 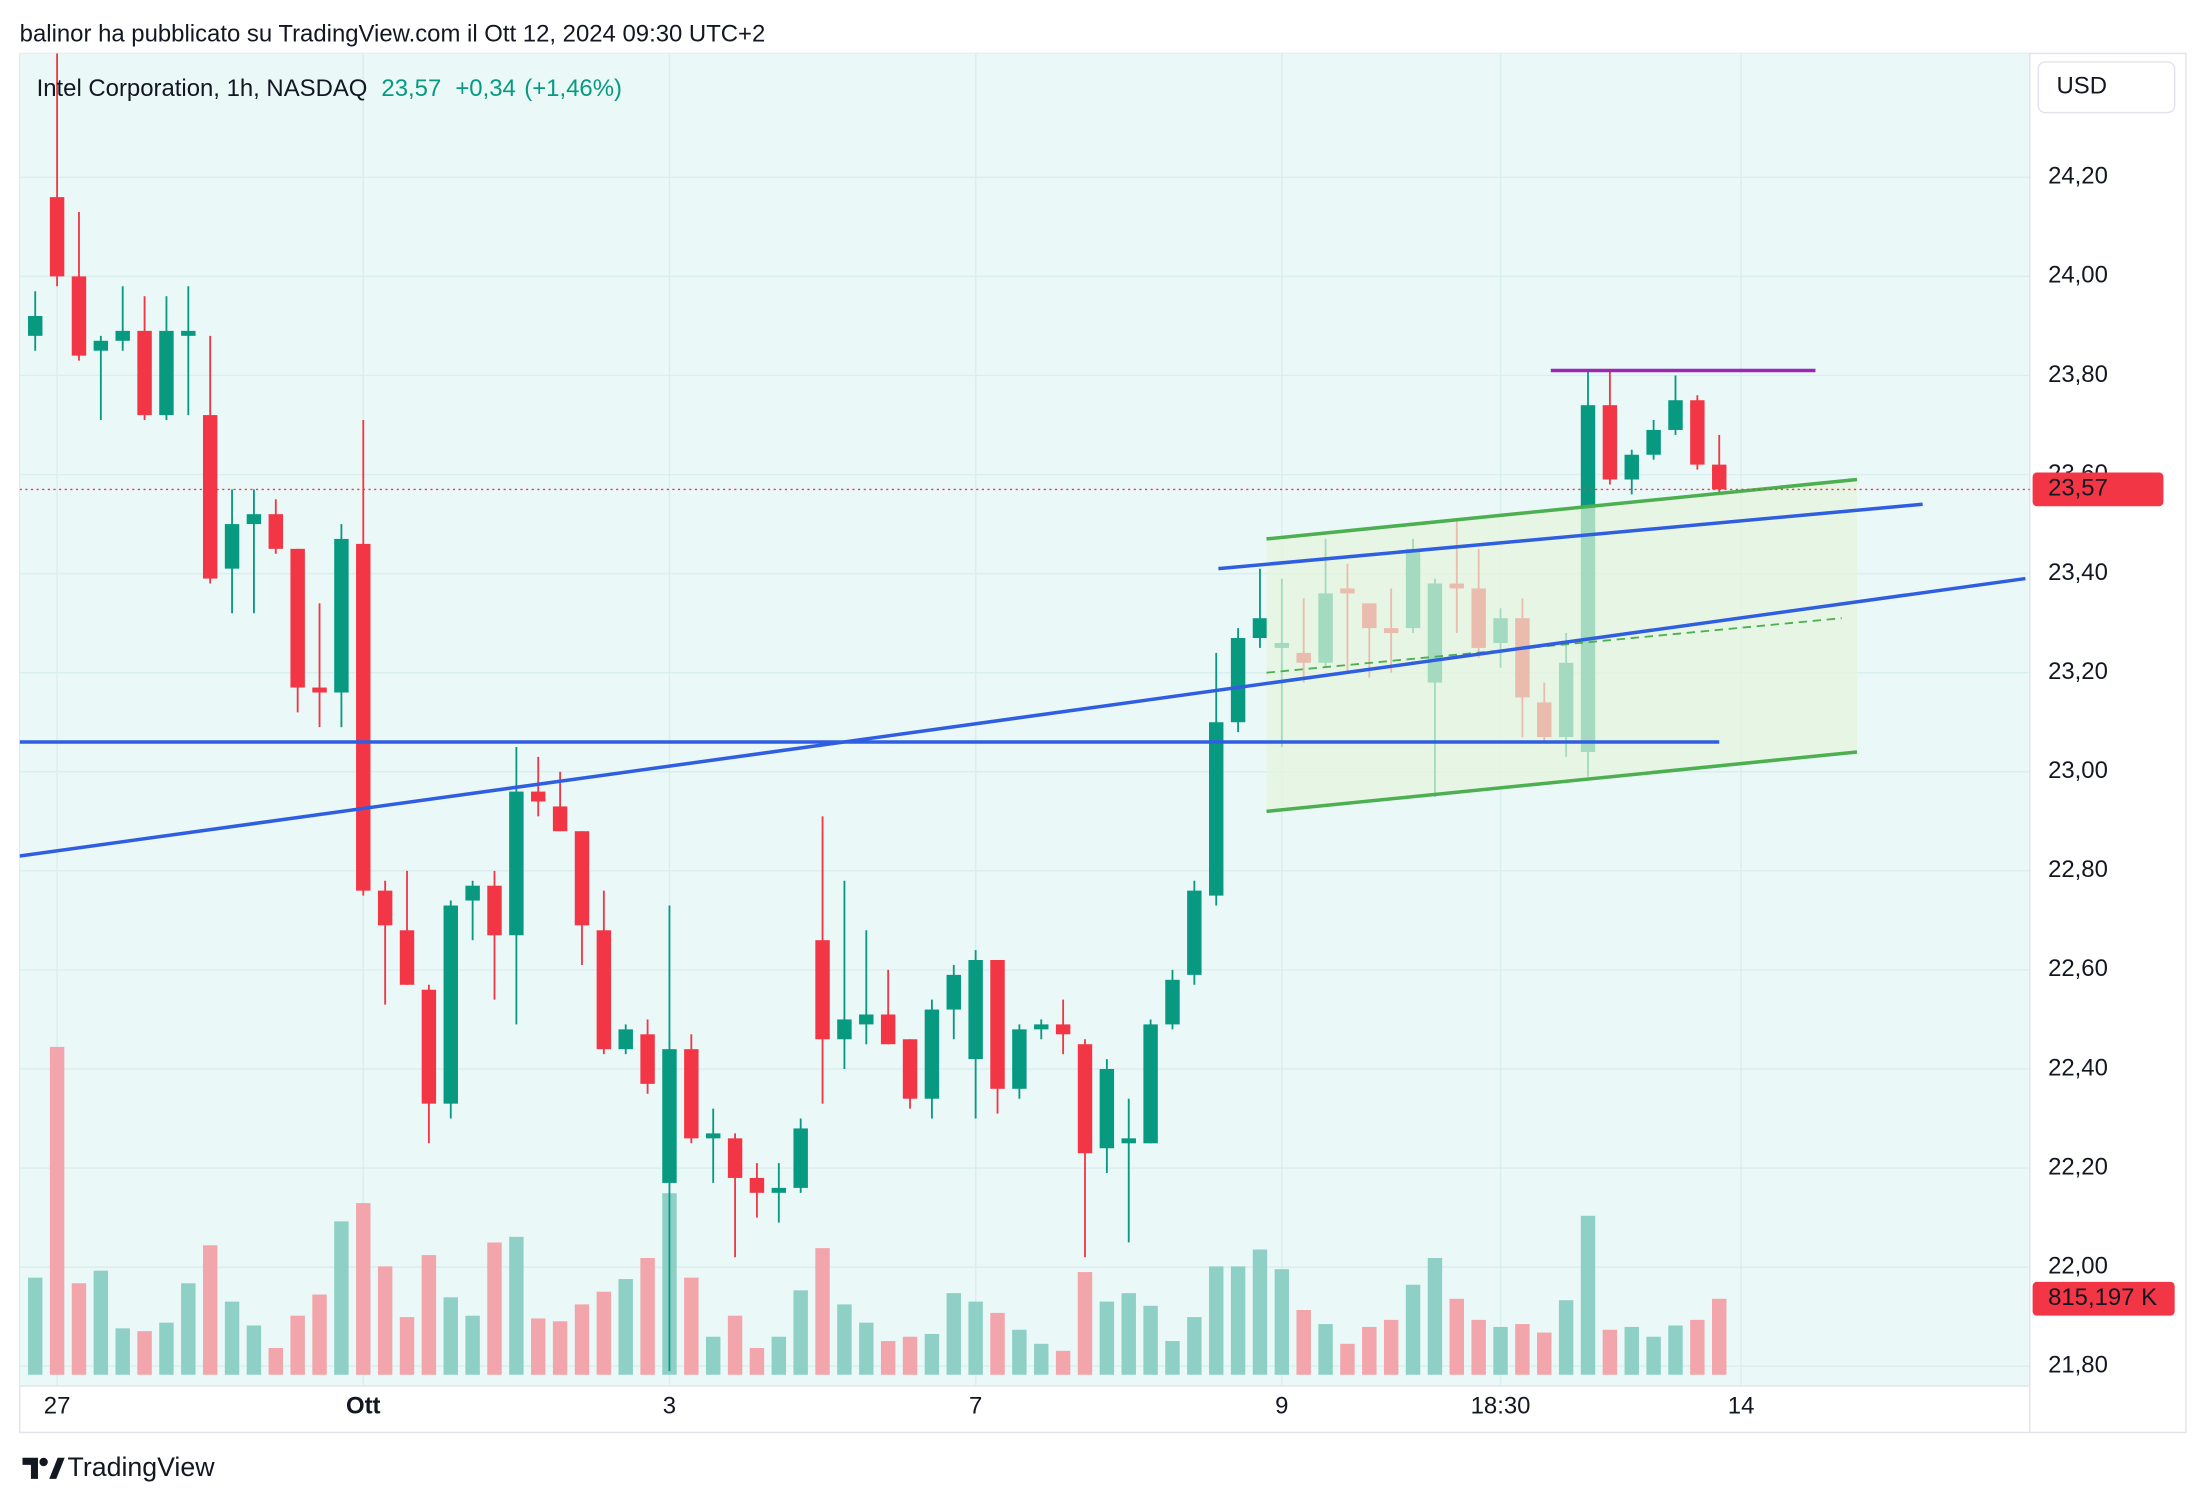 What do you see at coordinates (1501, 1405) in the screenshot?
I see `x-tick-label: 18:30` at bounding box center [1501, 1405].